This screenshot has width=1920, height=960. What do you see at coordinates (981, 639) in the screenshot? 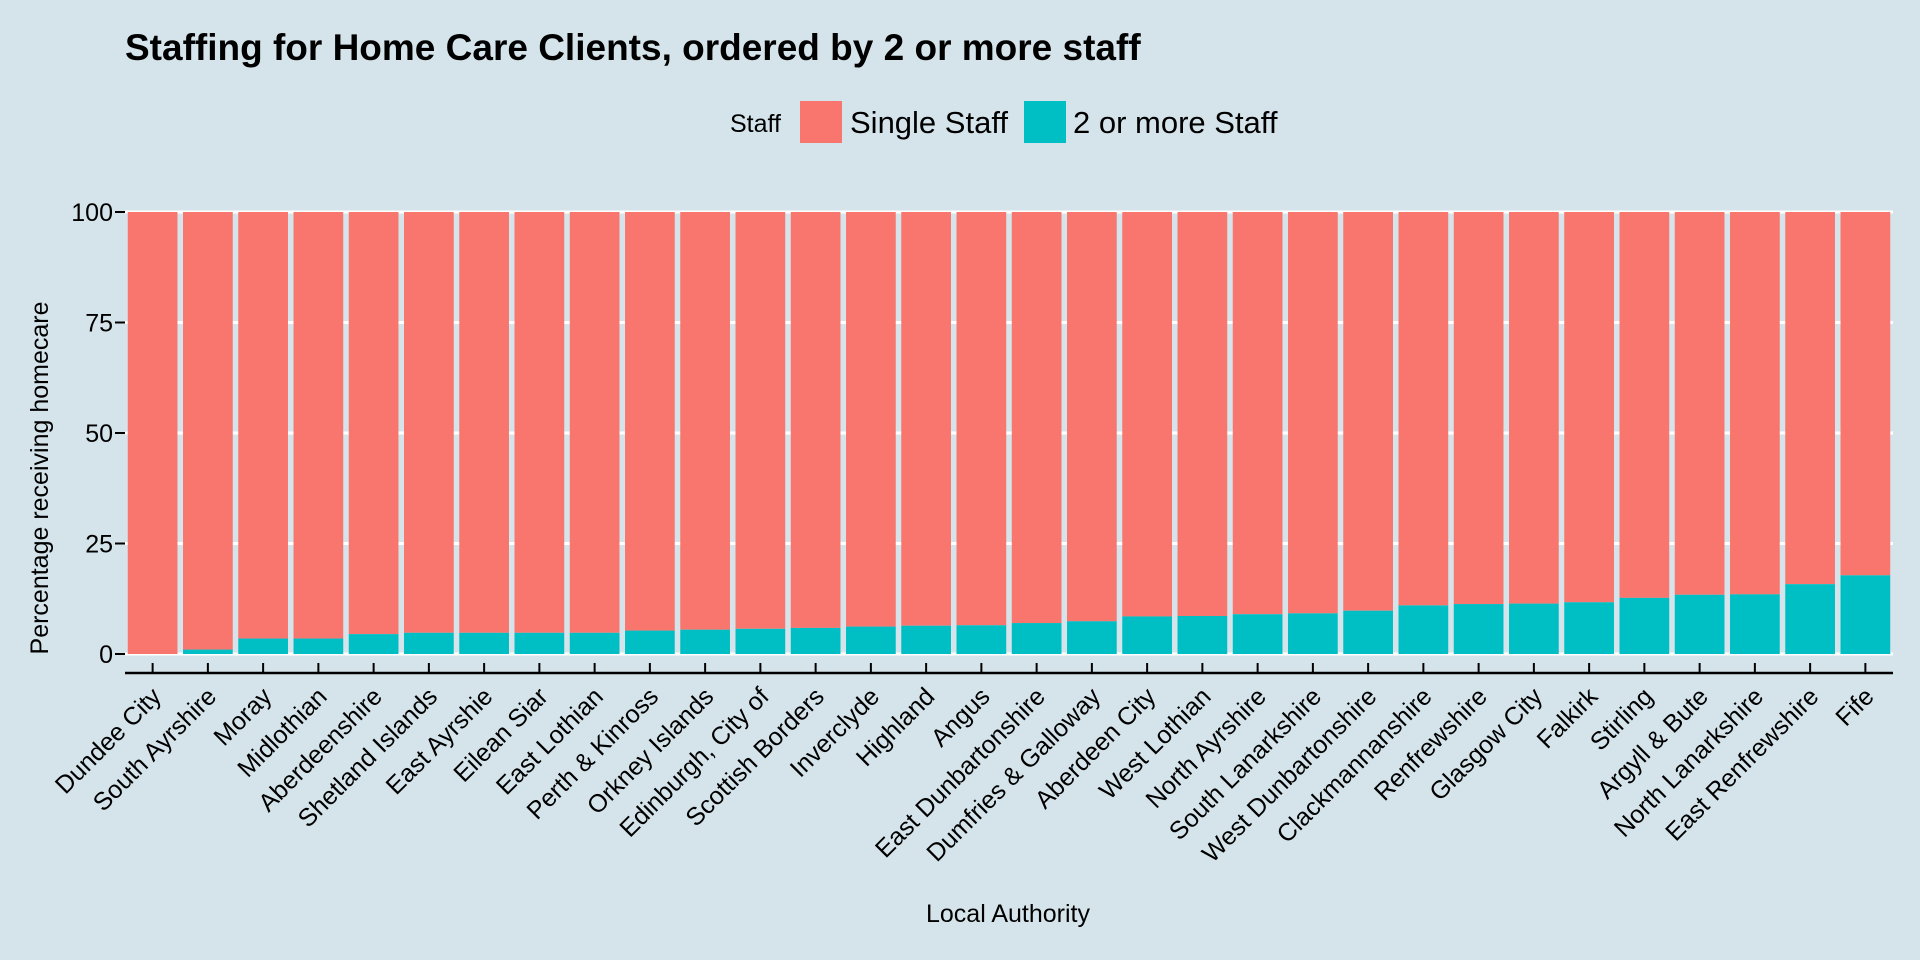
I see `bar-two-or-more-staff-angus` at bounding box center [981, 639].